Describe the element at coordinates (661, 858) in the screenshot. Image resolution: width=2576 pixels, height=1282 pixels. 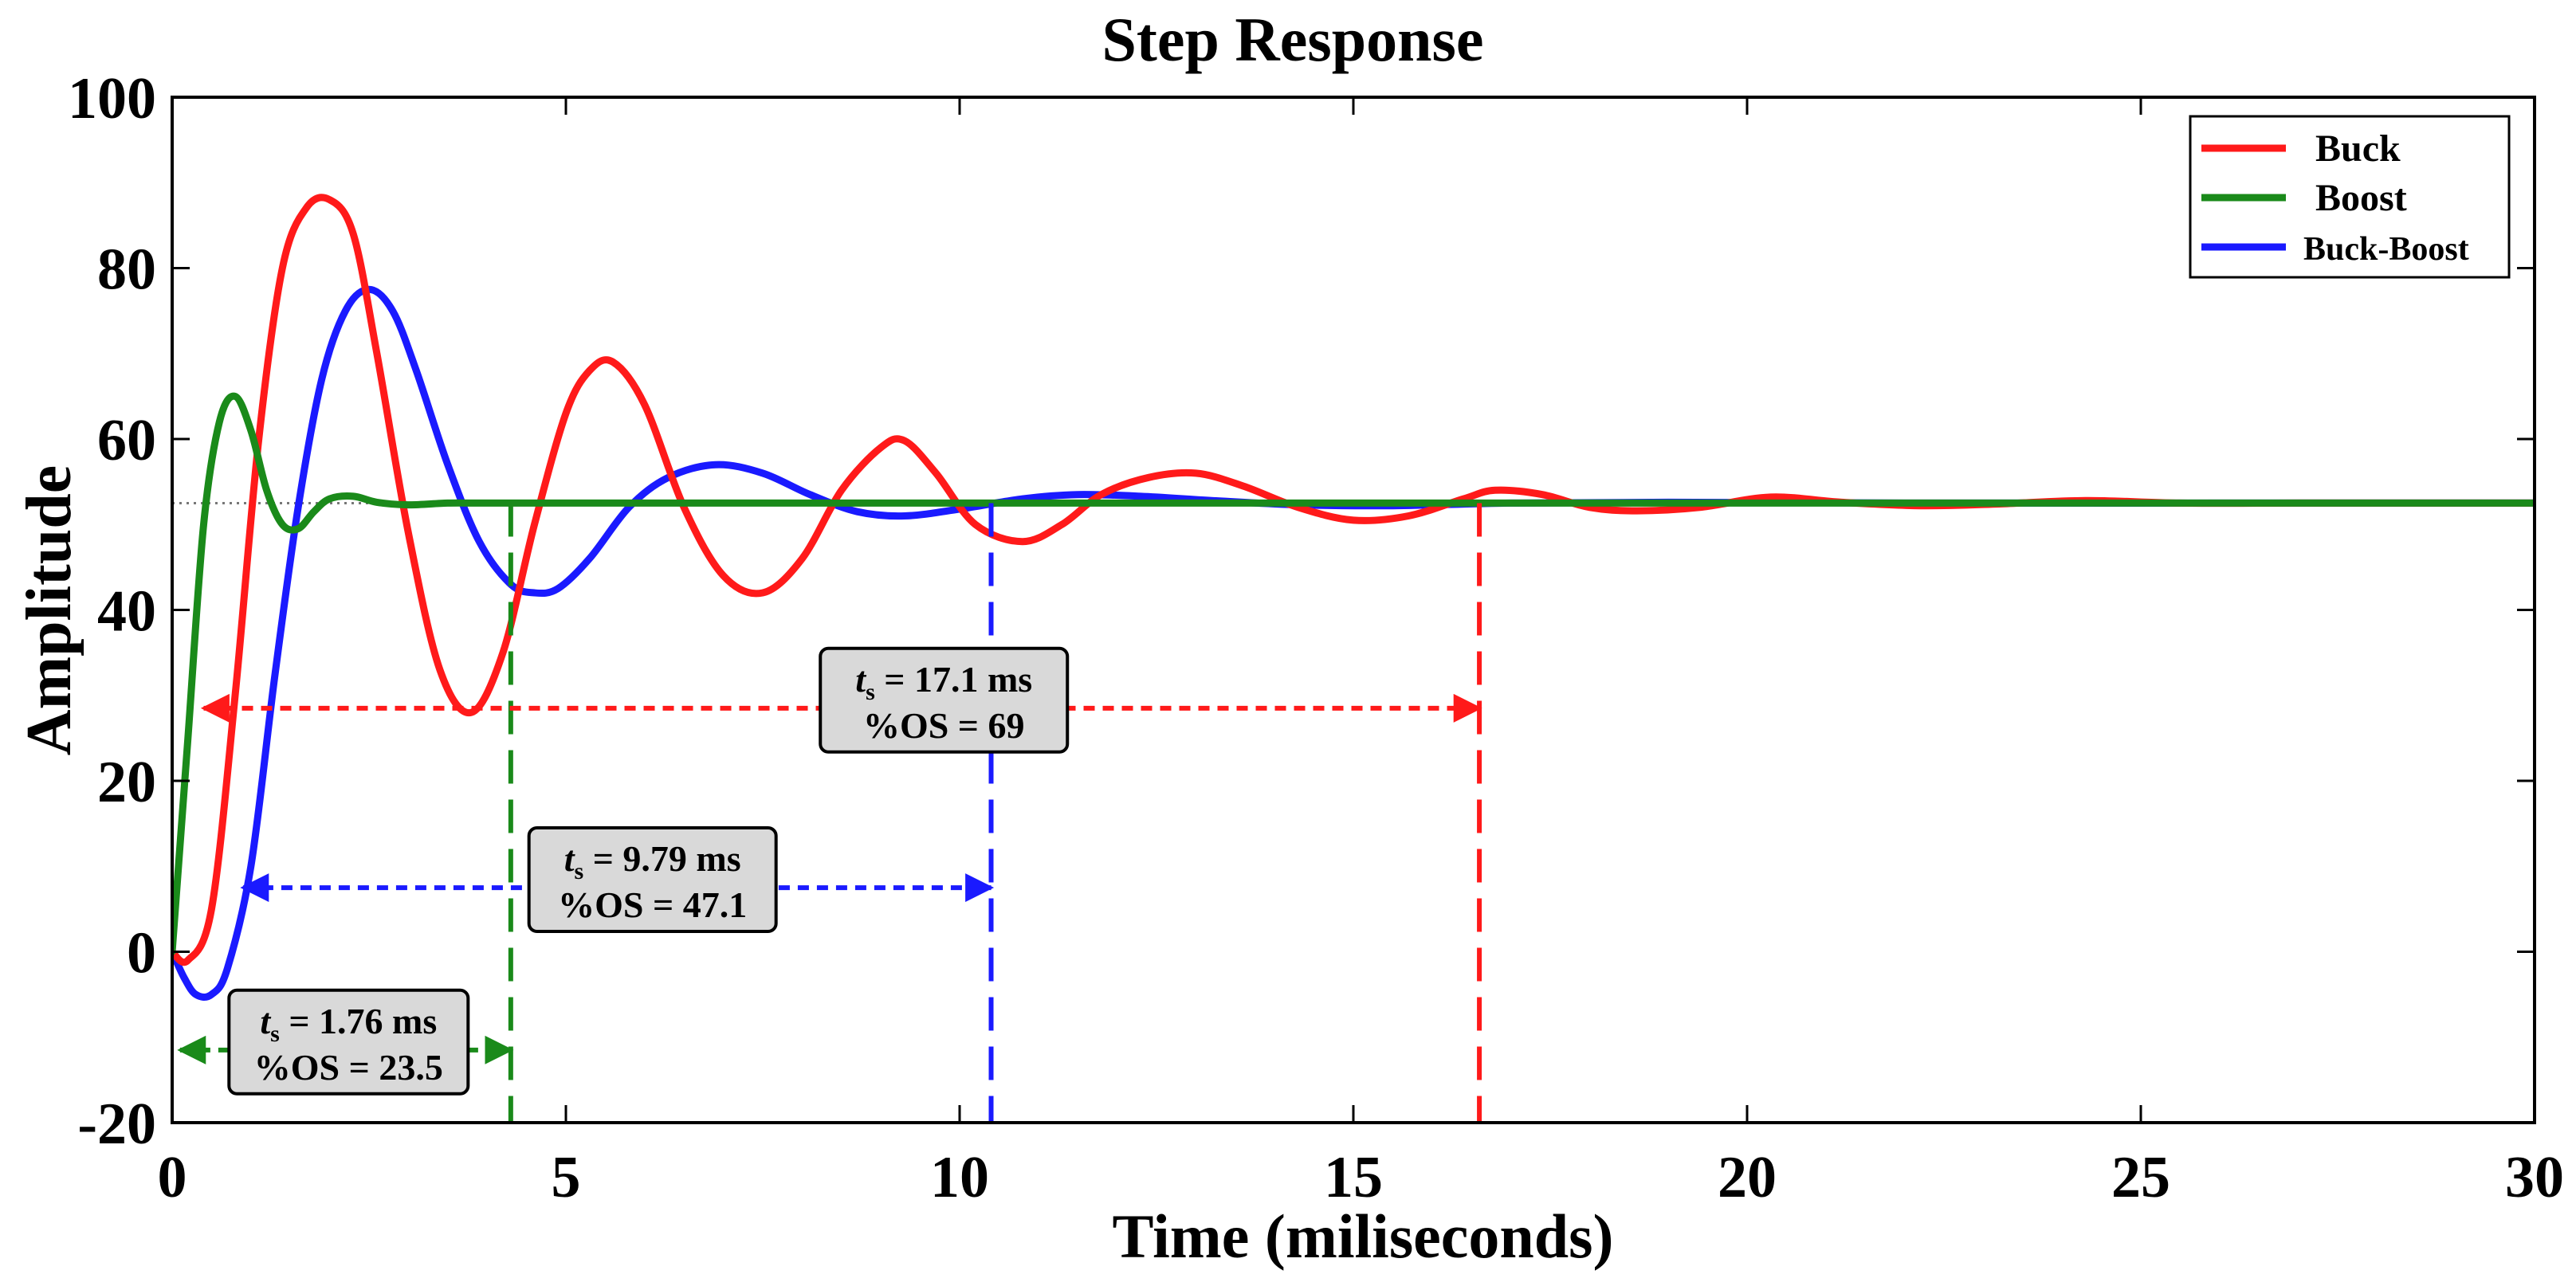
I see `annotation-ts-value: = 9.79 ms` at that location.